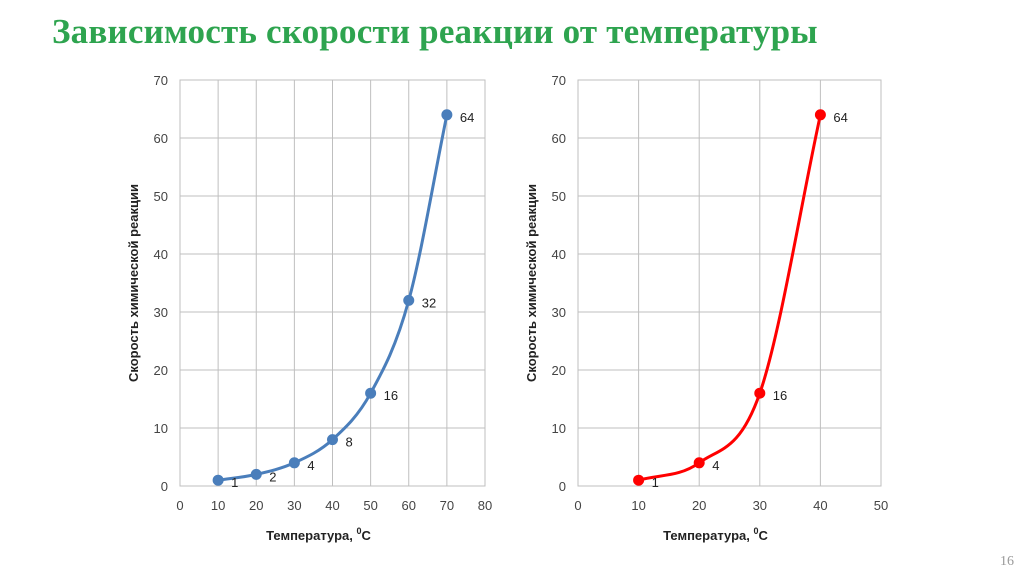  I want to click on x-tick-label: 70, so click(447, 505).